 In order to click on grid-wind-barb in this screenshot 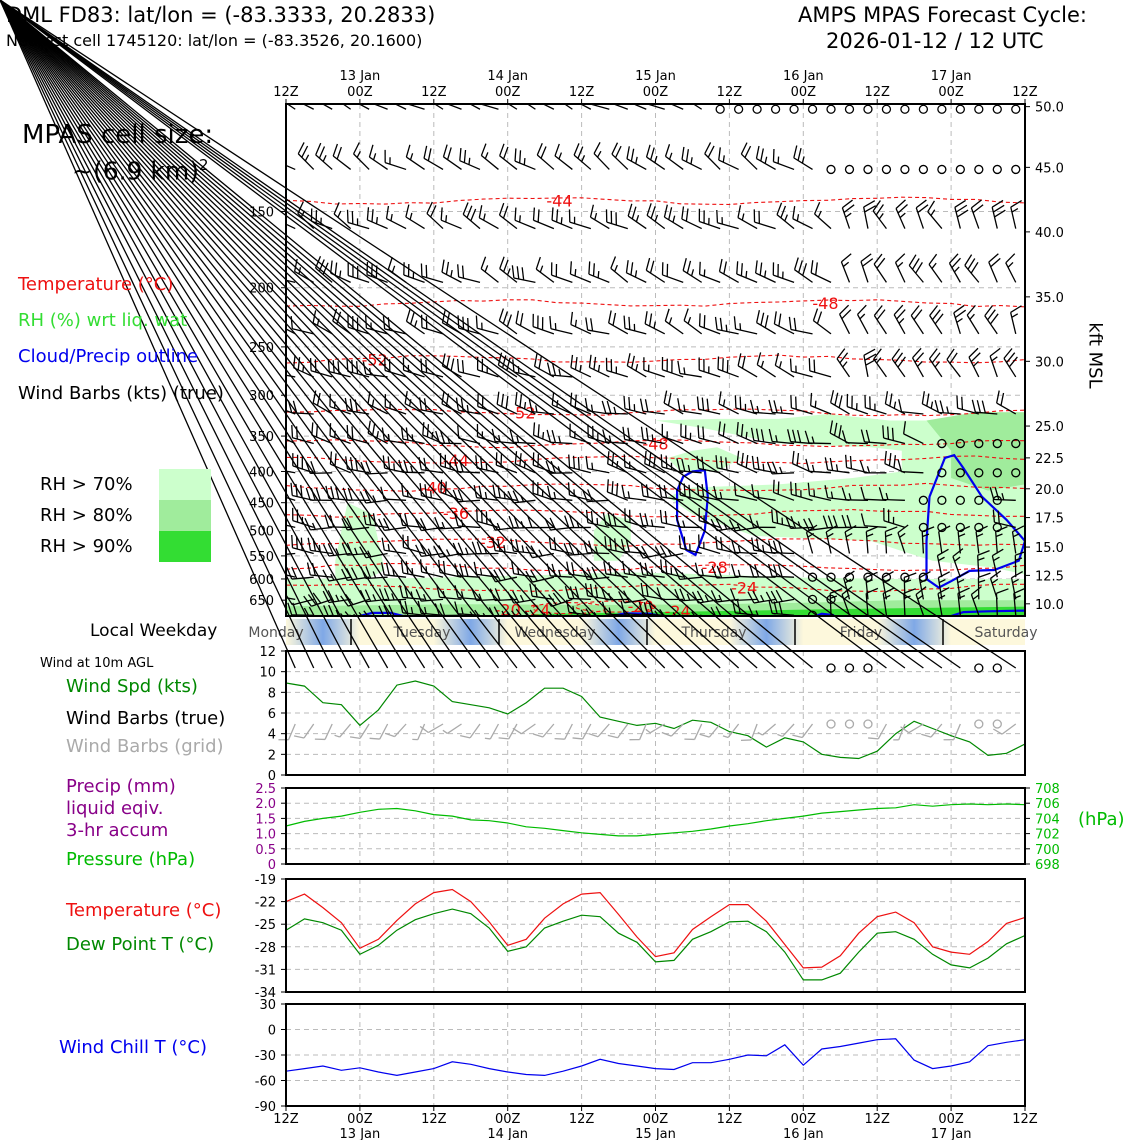, I will do `click(364, 731)`.